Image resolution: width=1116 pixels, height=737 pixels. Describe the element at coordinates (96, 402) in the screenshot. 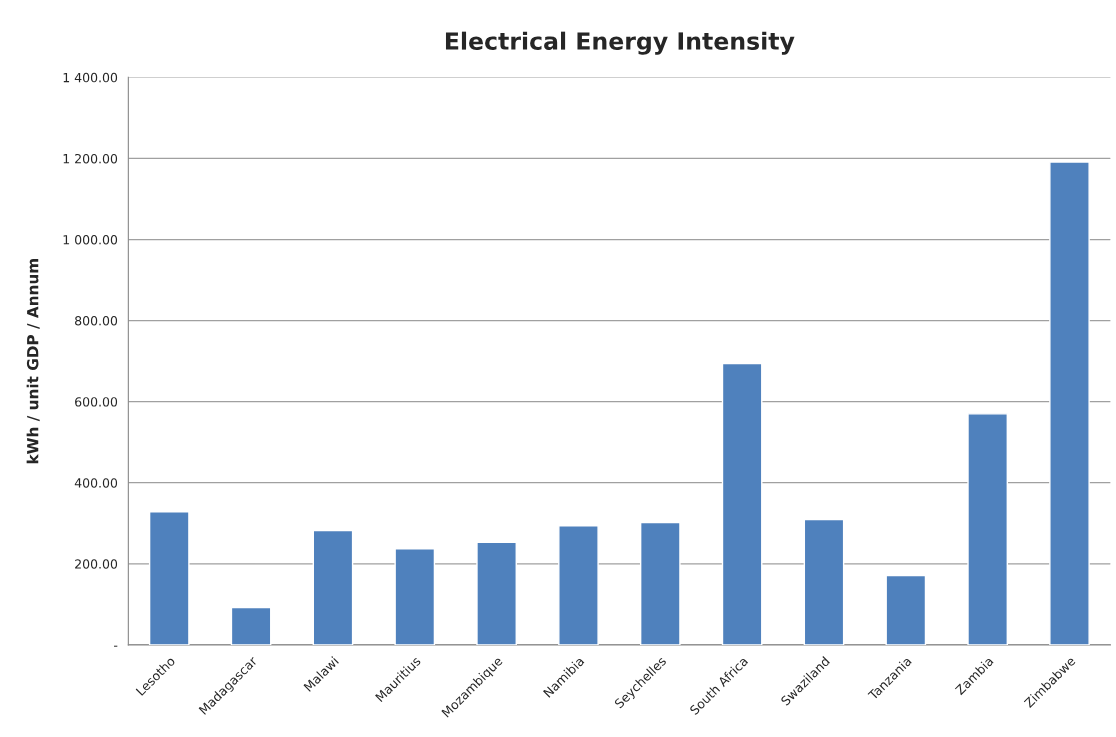

I see `y-tick-label: 600.00` at that location.